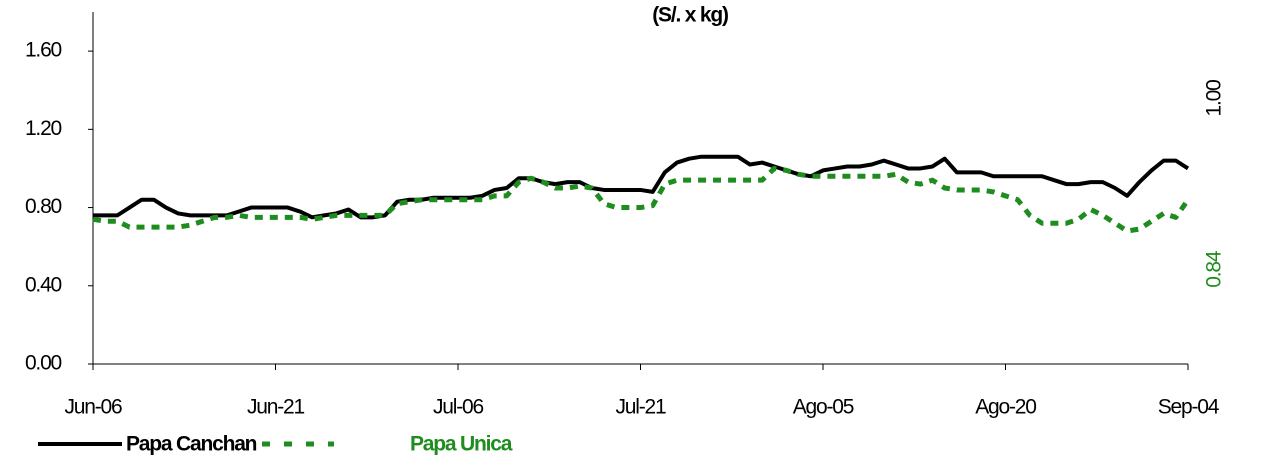  Describe the element at coordinates (1005, 407) in the screenshot. I see `x-tick-label: Ago-20` at that location.